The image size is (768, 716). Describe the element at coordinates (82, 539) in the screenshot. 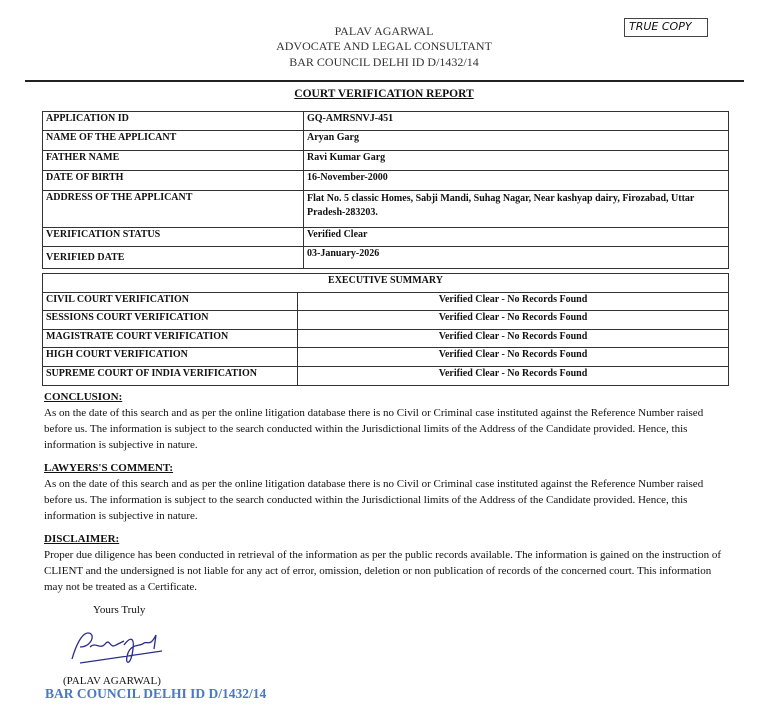

I see `disclaimer-heading: DISCLAIMER:` at that location.